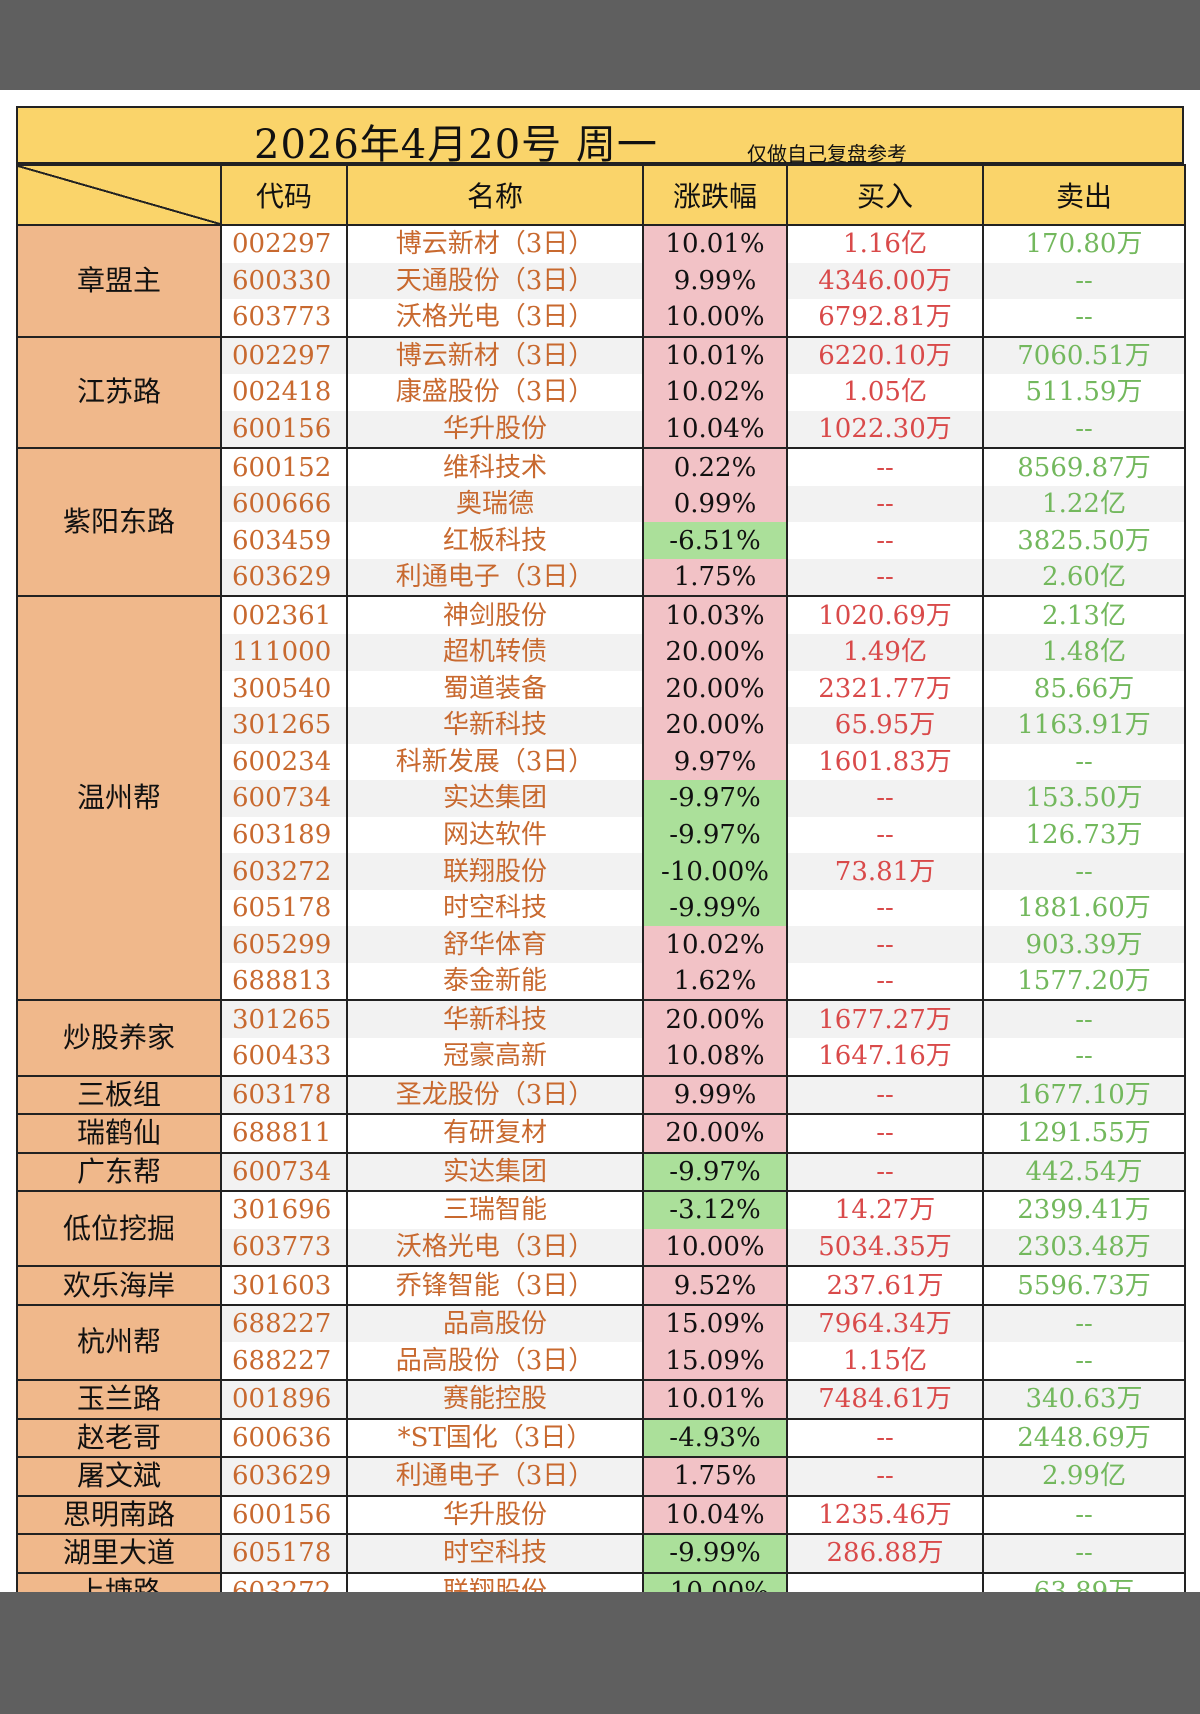  Describe the element at coordinates (601, 195) in the screenshot. I see `header-row: 代码 名称 涨跌幅 买入 卖出` at that location.